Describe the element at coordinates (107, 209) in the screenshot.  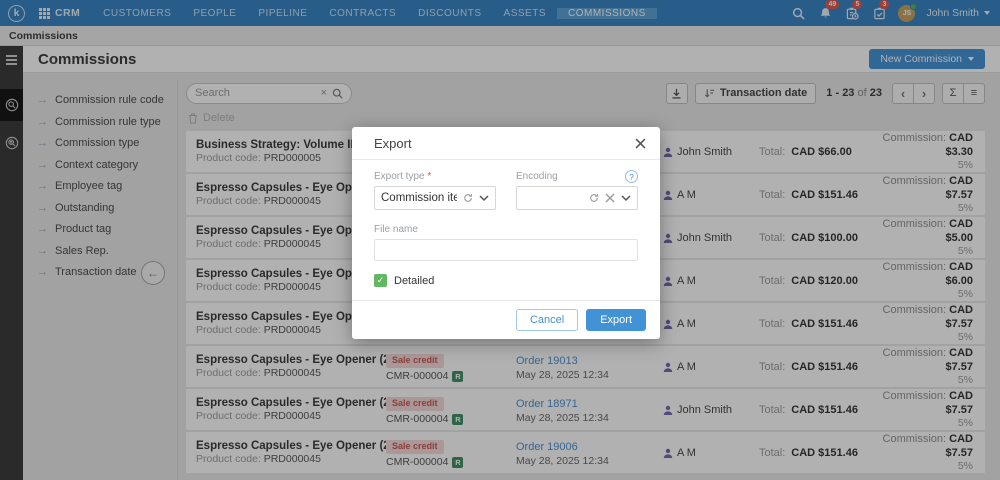
I see `filter-item: → Outstanding` at that location.